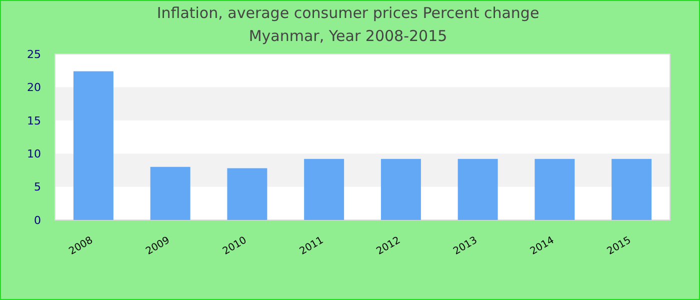 The height and width of the screenshot is (300, 700). Describe the element at coordinates (34, 153) in the screenshot. I see `y-tick-label: 10` at that location.